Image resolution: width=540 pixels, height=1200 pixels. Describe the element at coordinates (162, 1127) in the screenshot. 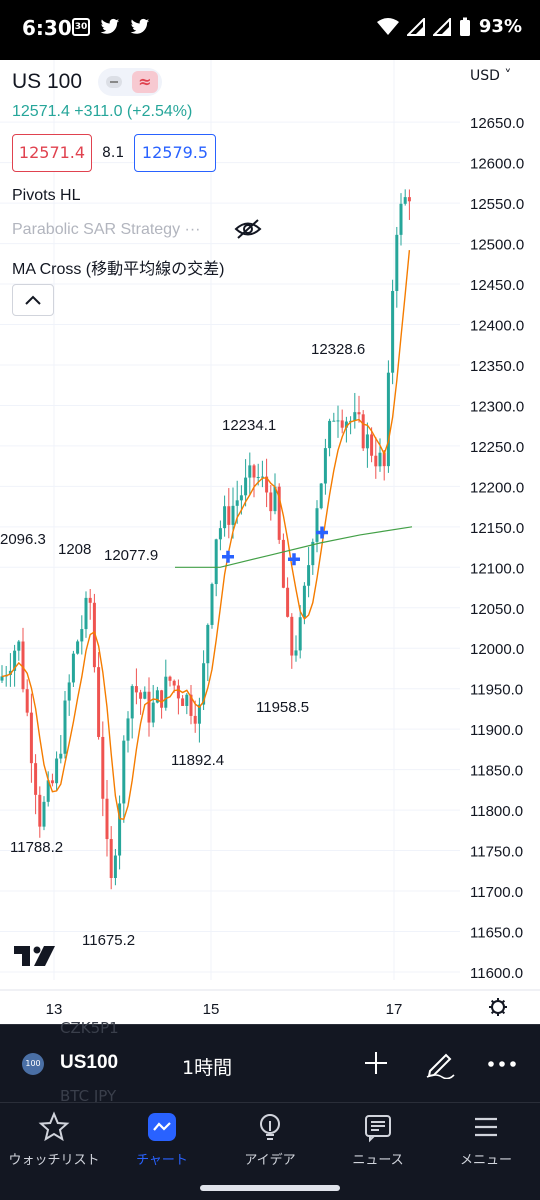

I see `chart-icon` at that location.